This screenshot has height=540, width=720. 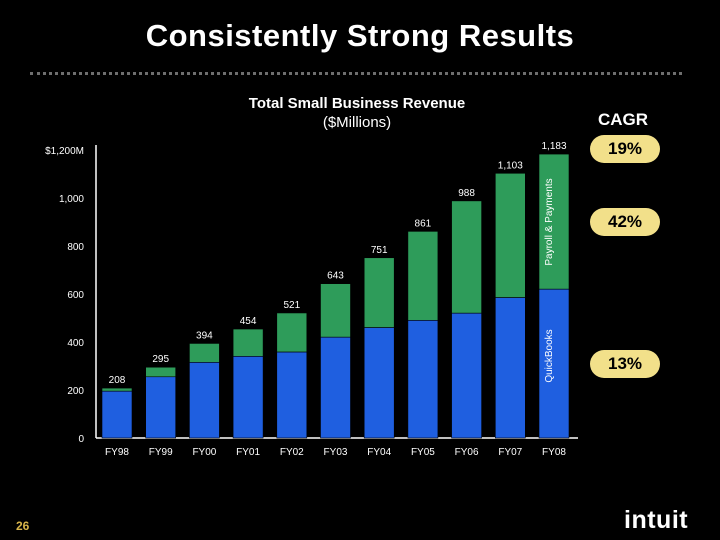 What do you see at coordinates (117, 380) in the screenshot?
I see `bar-total-label: 208` at bounding box center [117, 380].